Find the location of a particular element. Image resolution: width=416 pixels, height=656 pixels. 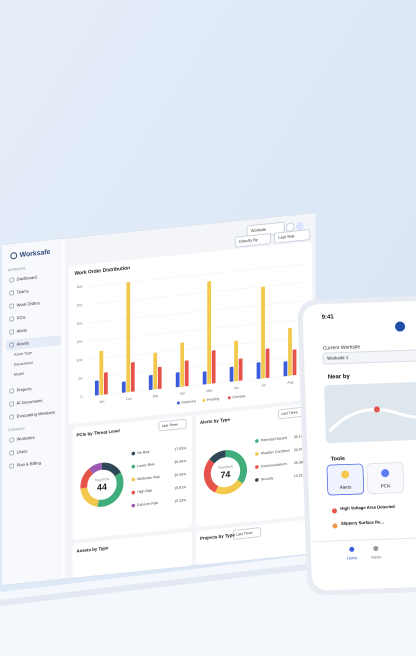

y-tick-label: 300 is located at coordinates (80, 287).